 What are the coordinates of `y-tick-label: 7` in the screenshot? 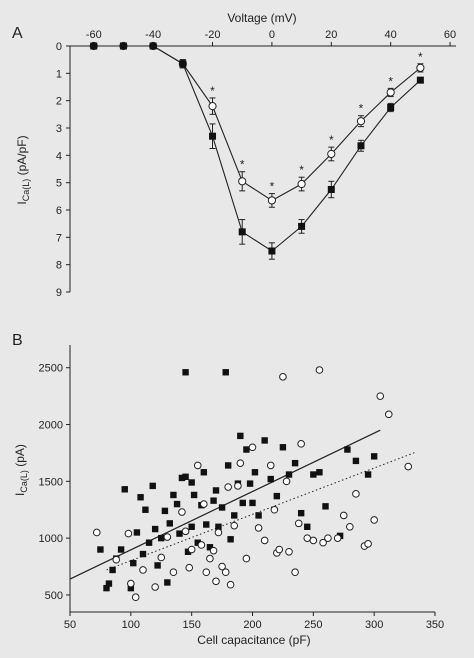 It's located at (59, 238).